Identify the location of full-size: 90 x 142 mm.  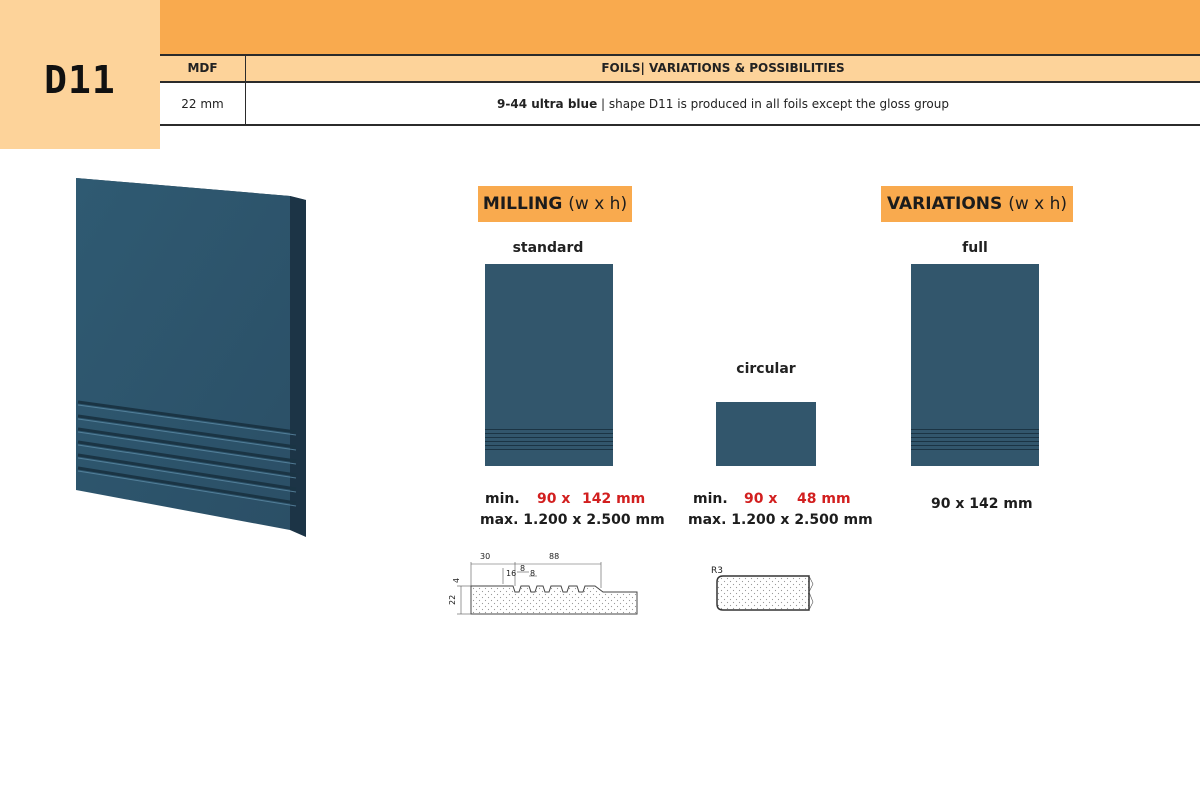
(982, 504).